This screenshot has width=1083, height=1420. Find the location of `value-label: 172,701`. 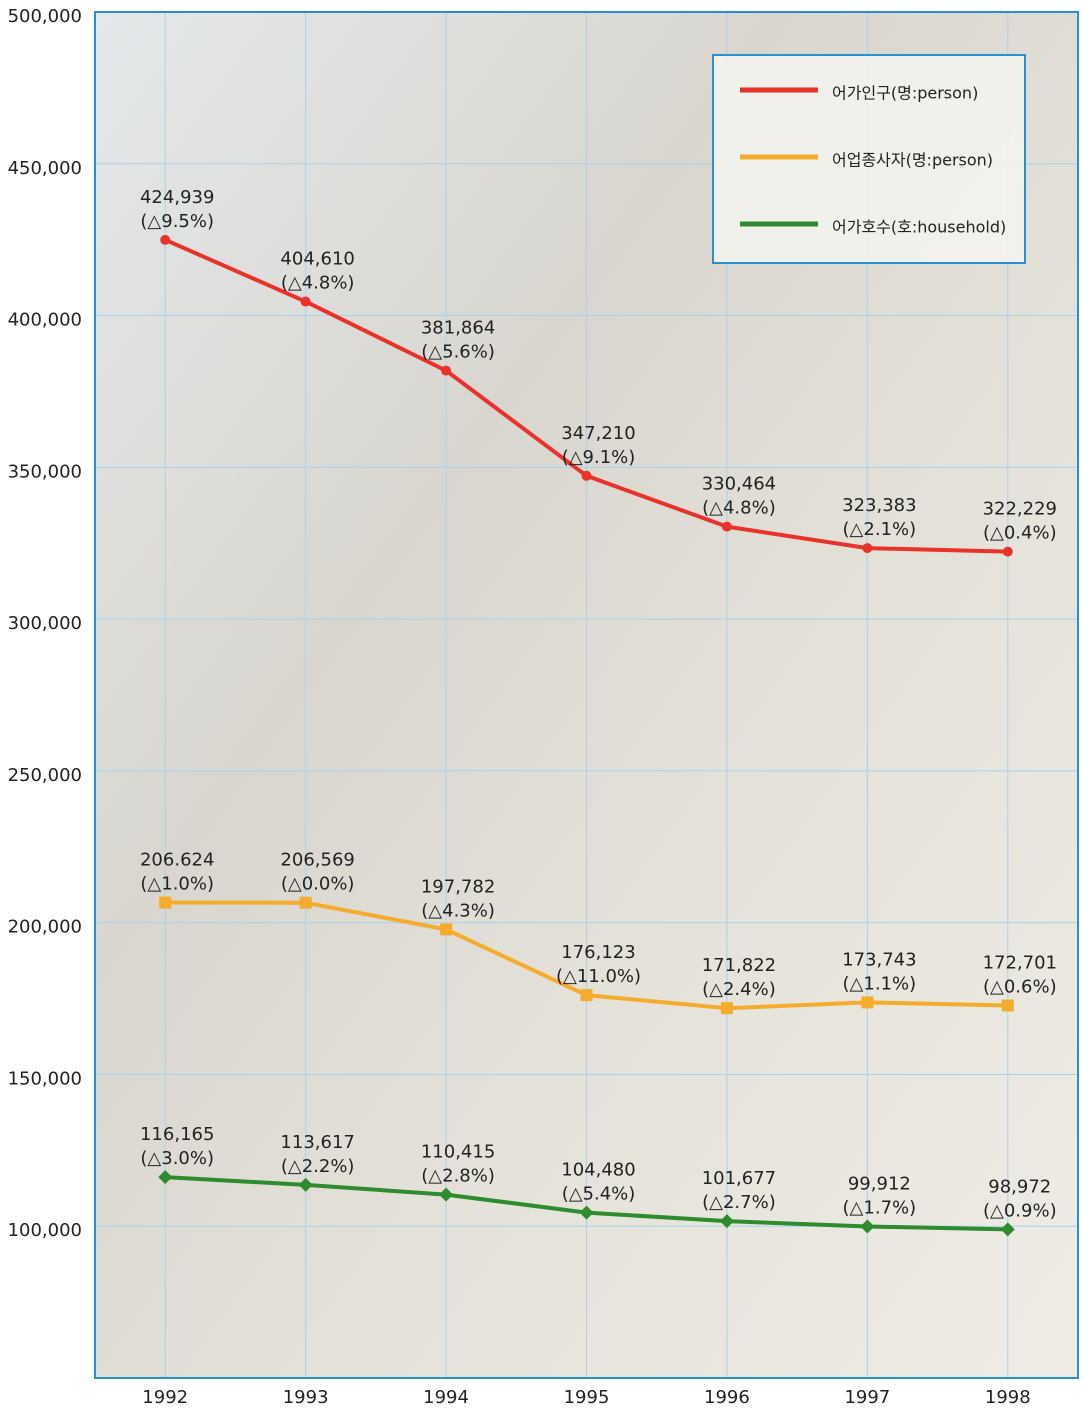

value-label: 172,701 is located at coordinates (1020, 963).